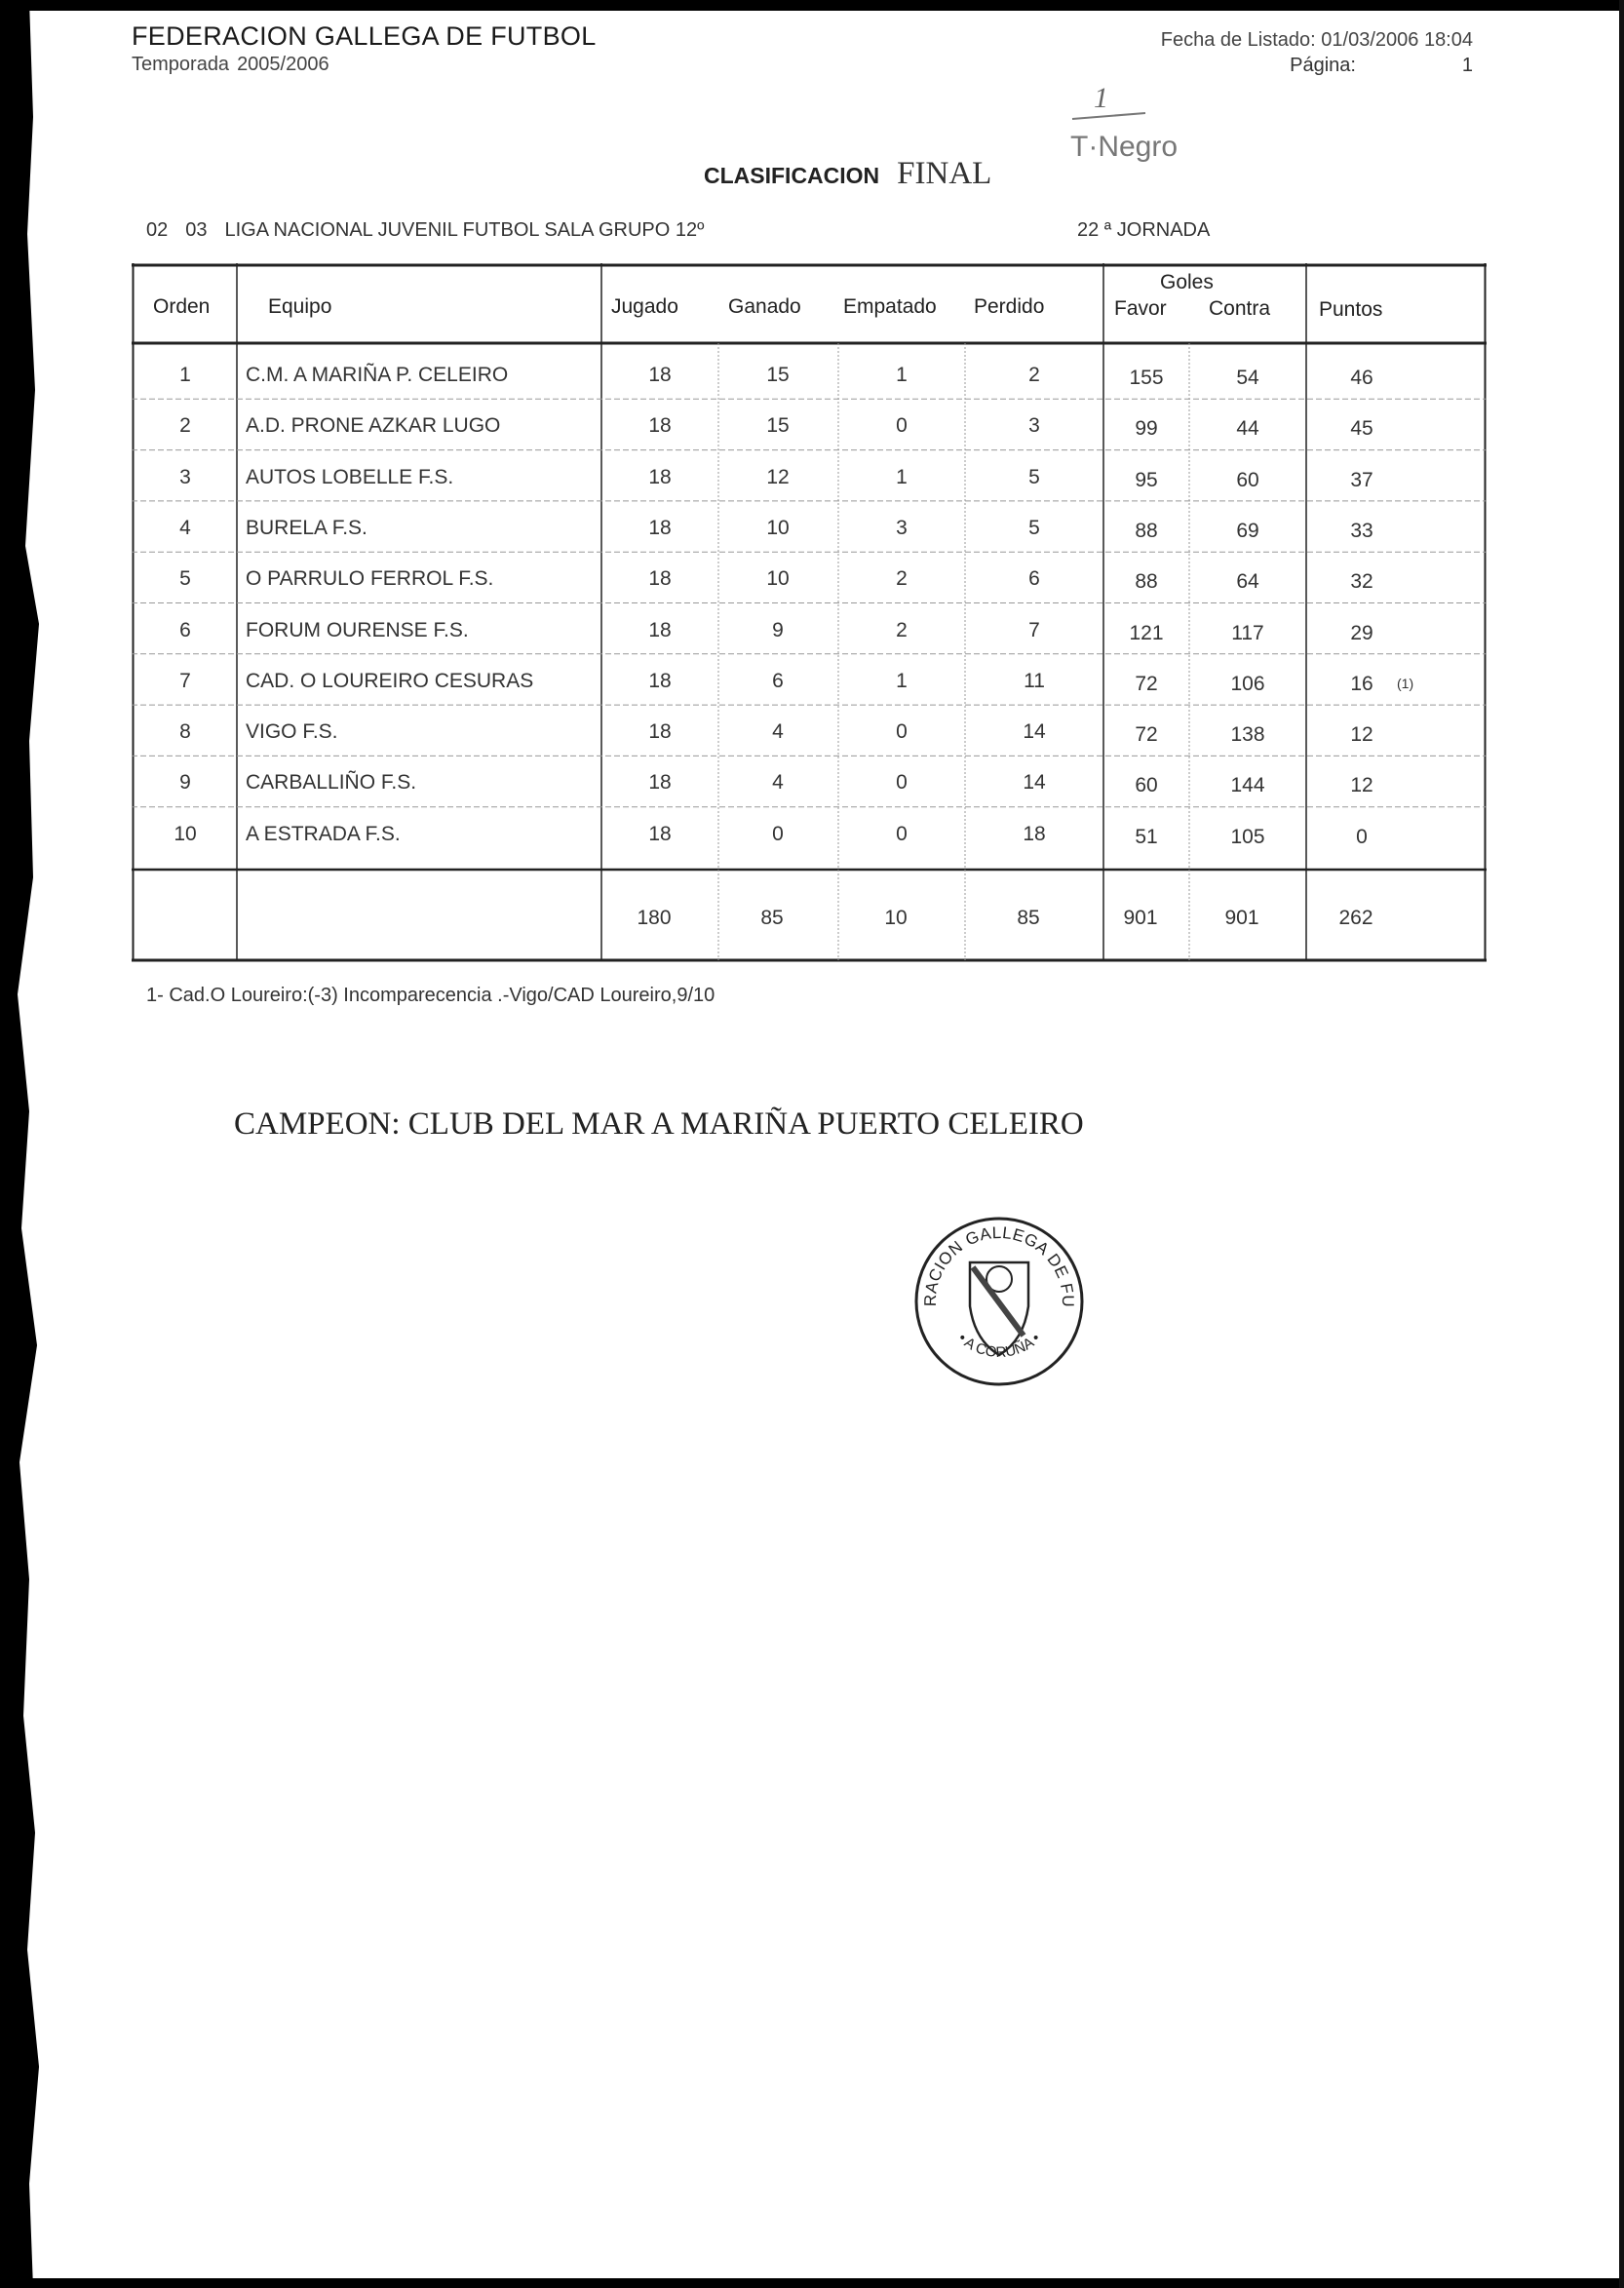  I want to click on cell-contra: 69, so click(1247, 530).